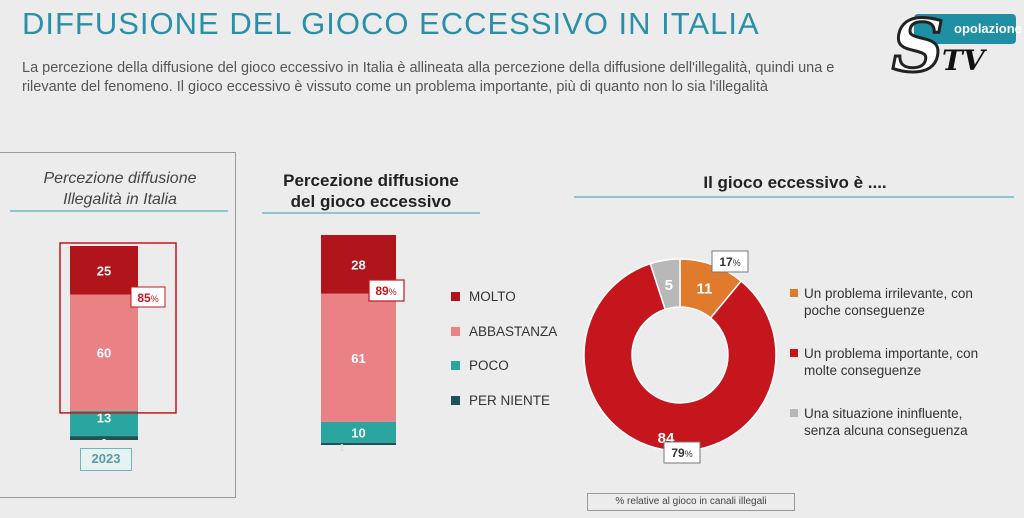  I want to click on channel-badge: opolazione, so click(968, 29).